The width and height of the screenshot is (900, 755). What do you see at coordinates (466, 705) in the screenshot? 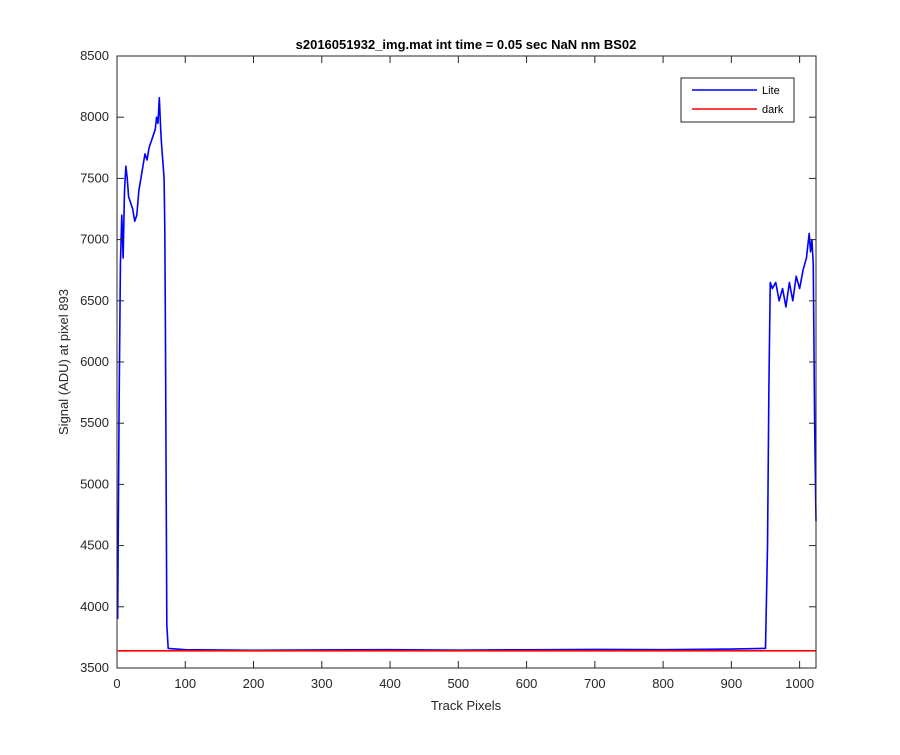
I see `x-axis-label: Track Pixels` at bounding box center [466, 705].